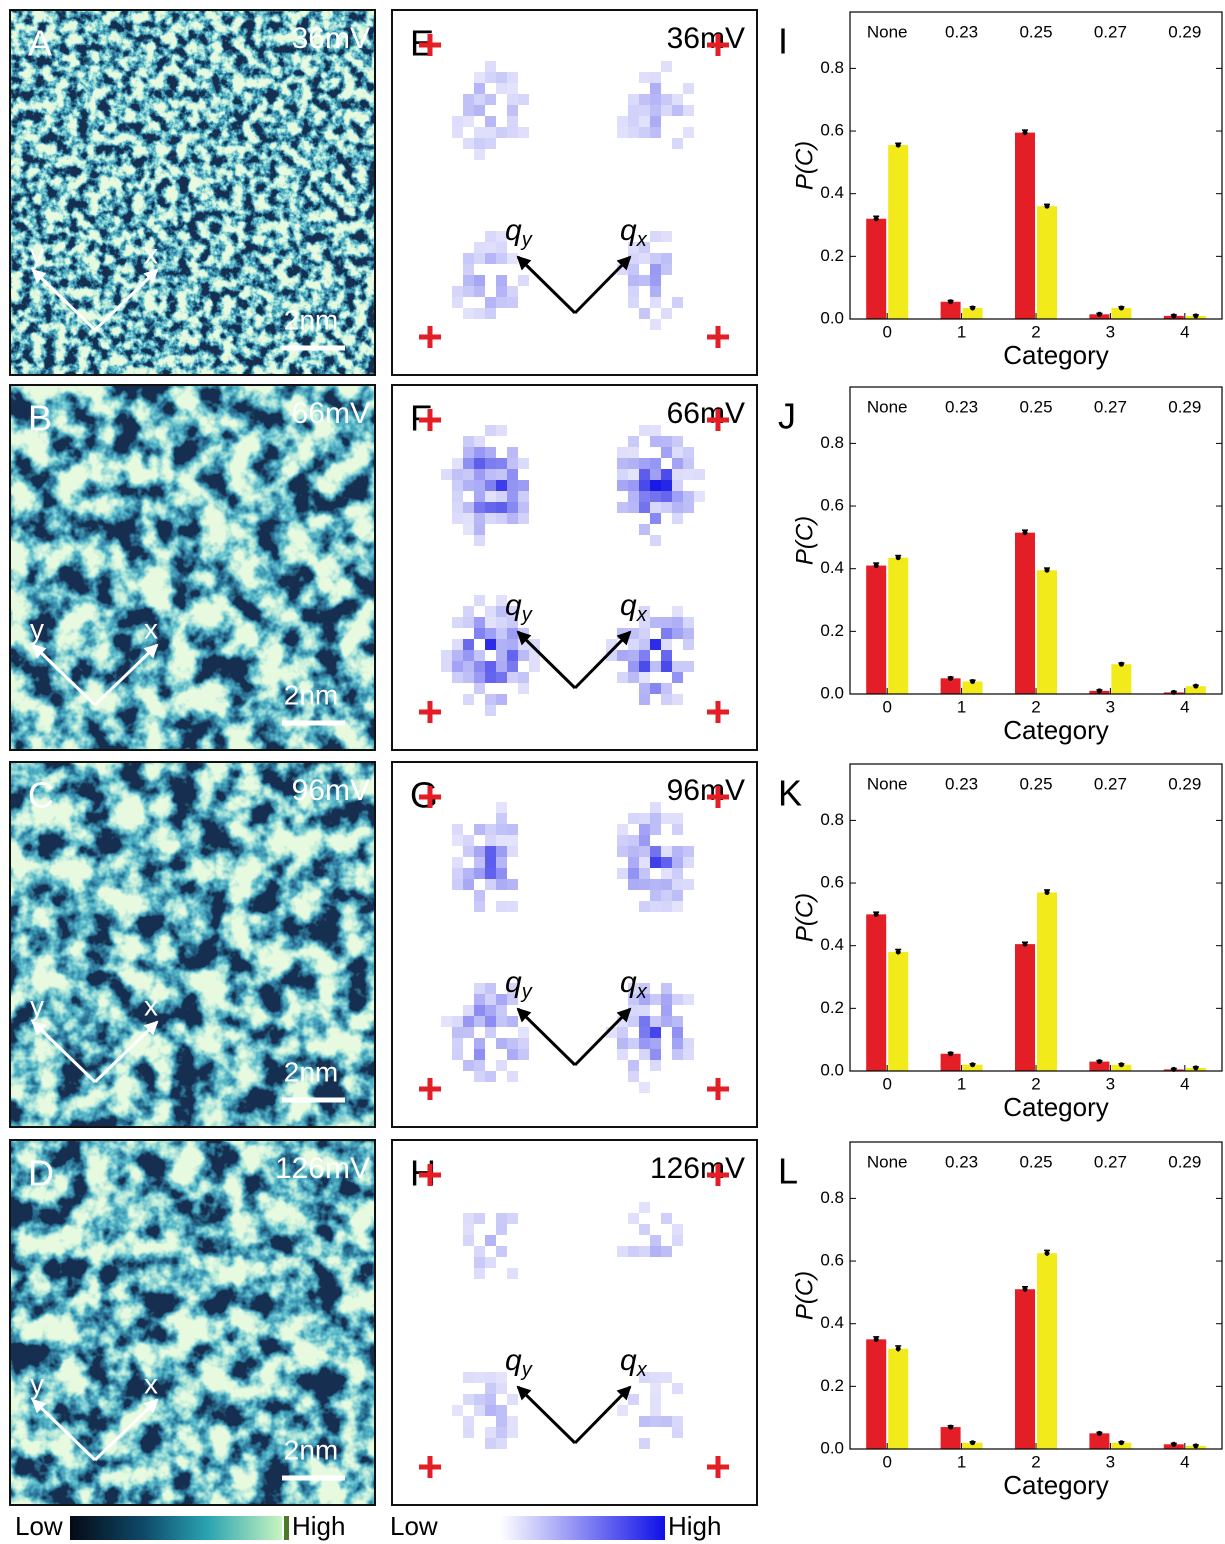  Describe the element at coordinates (961, 1461) in the screenshot. I see `x-tick-label: 1` at that location.